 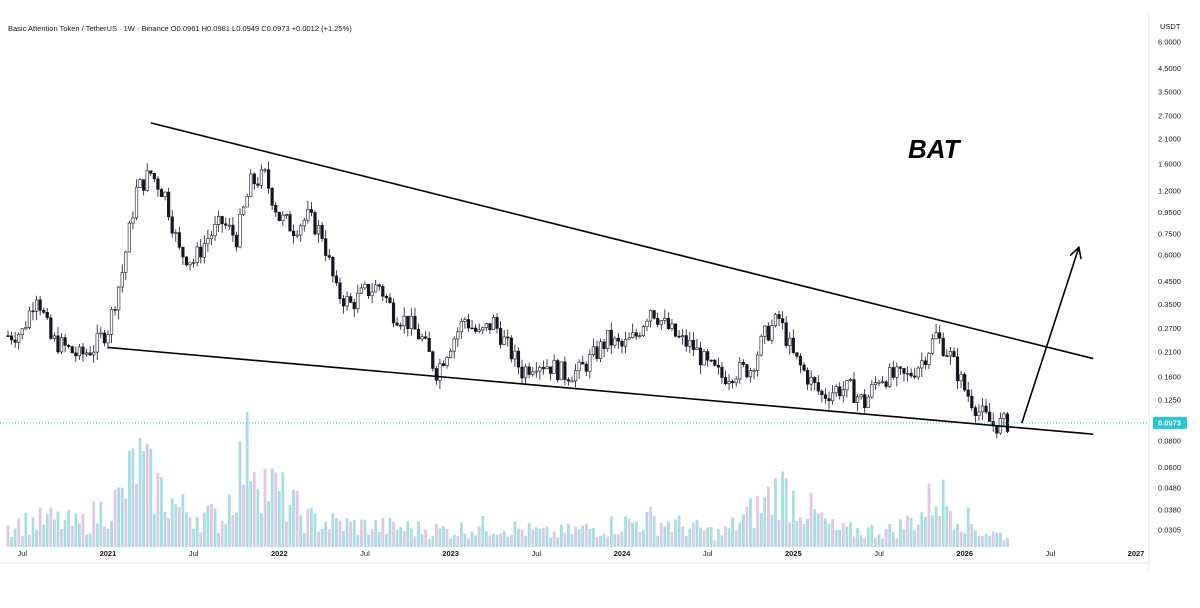 I want to click on breakout-projection-arrow, so click(x=1050, y=335).